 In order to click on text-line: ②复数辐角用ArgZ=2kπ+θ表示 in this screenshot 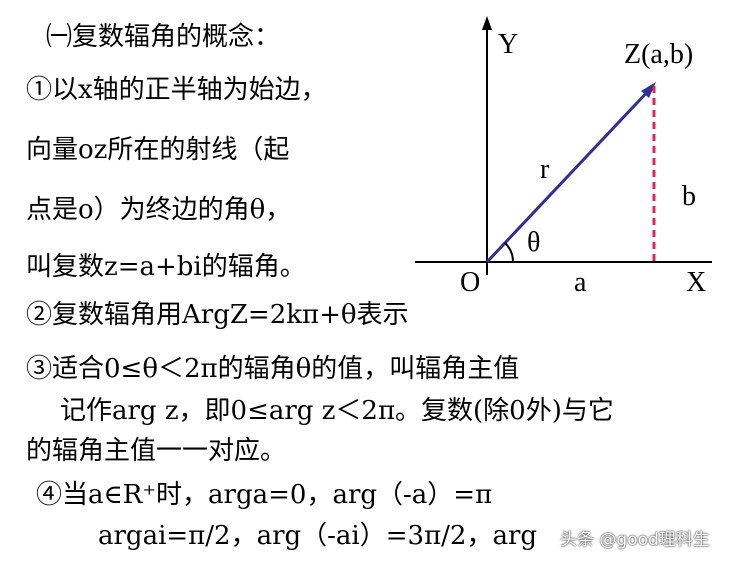, I will do `click(217, 315)`.